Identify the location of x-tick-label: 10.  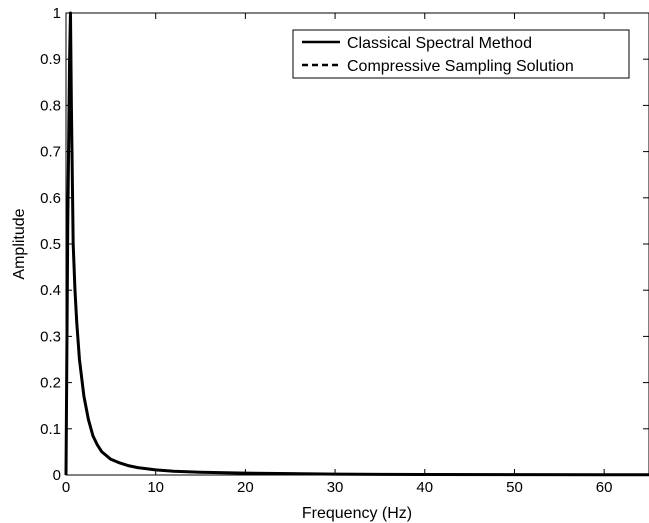
(155, 487).